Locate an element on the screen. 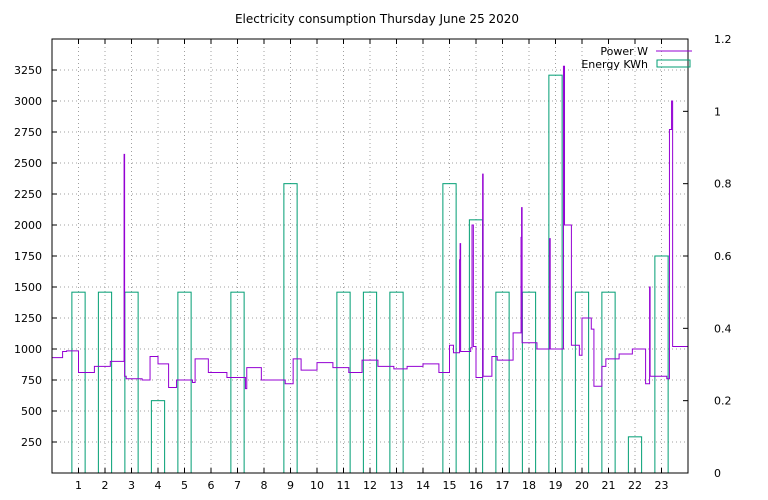  y-tick-label: 3000 is located at coordinates (28, 101).